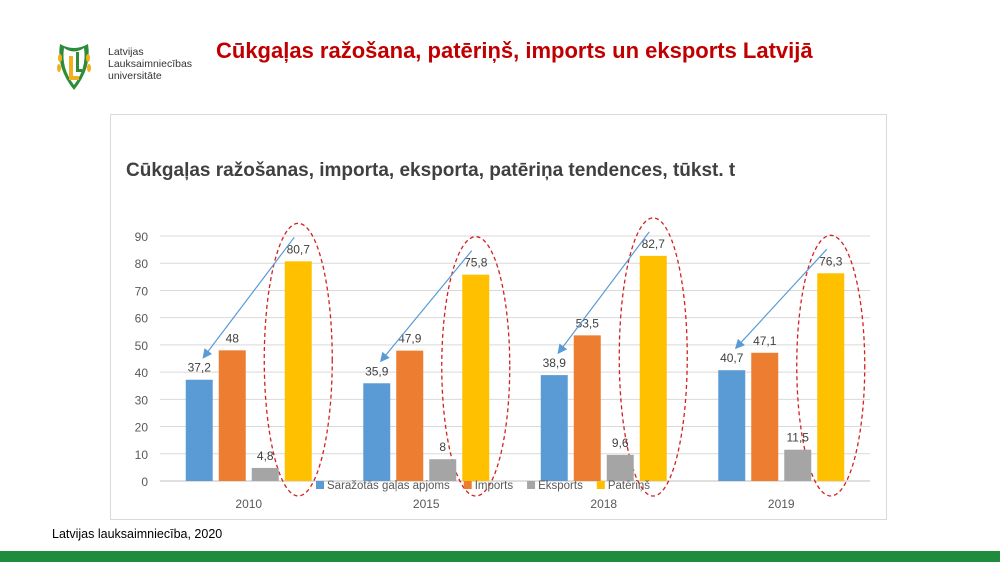  I want to click on footer-bar, so click(500, 556).